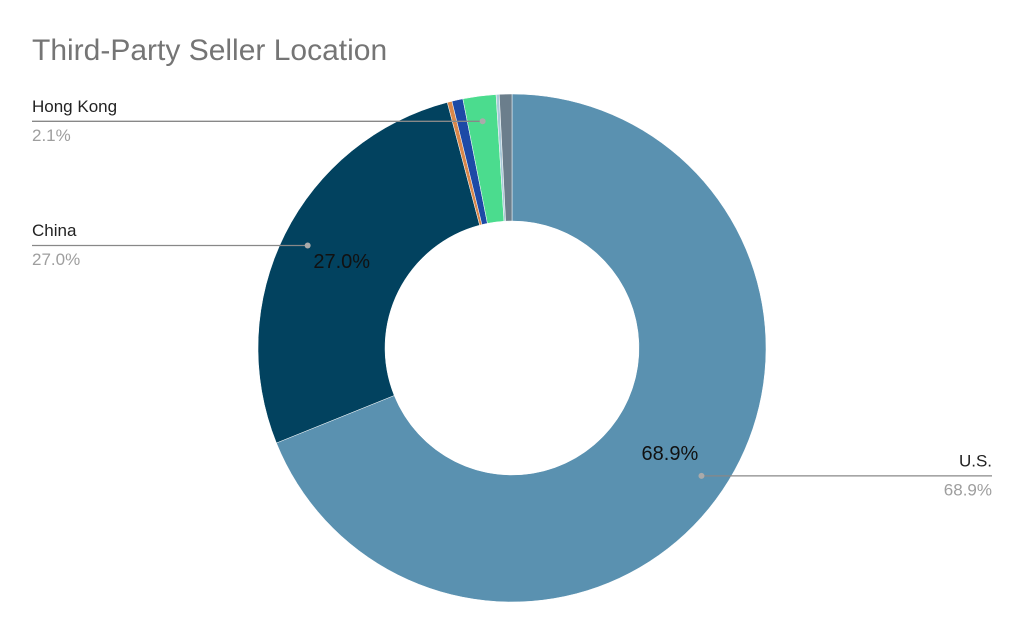 This screenshot has height=633, width=1024. I want to click on chart-title: Third-Party Seller Location, so click(209, 50).